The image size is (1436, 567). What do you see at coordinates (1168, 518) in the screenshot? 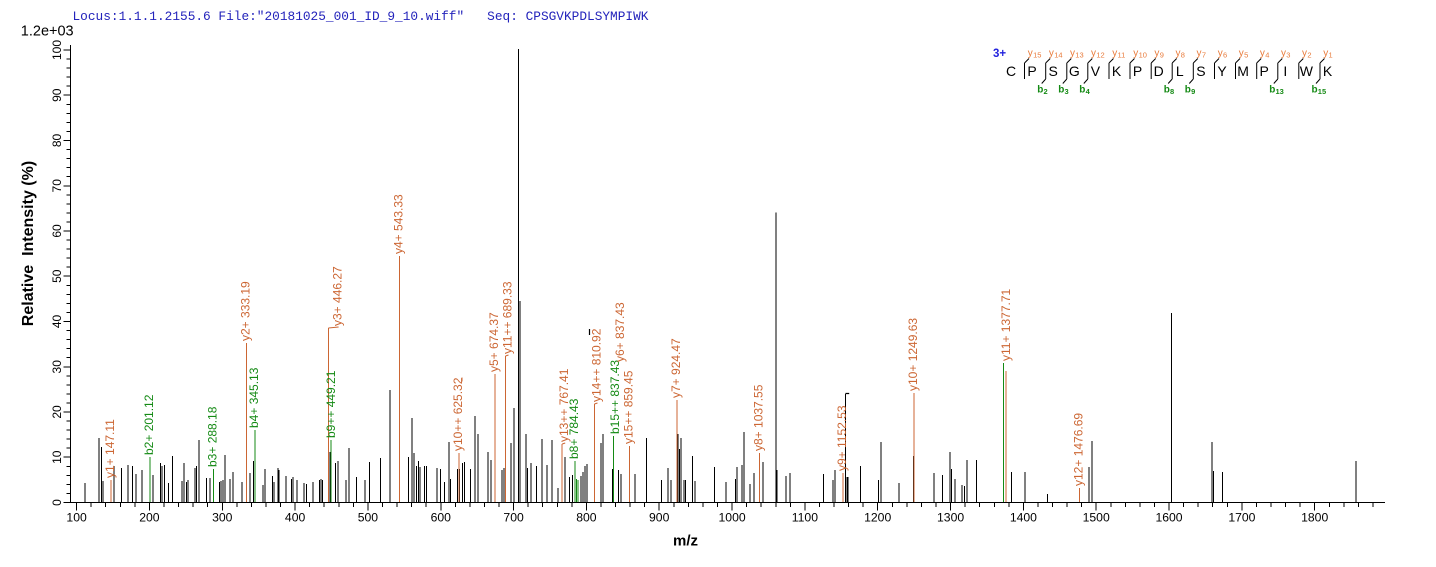
I see `svg-text: 1600` at bounding box center [1168, 518].